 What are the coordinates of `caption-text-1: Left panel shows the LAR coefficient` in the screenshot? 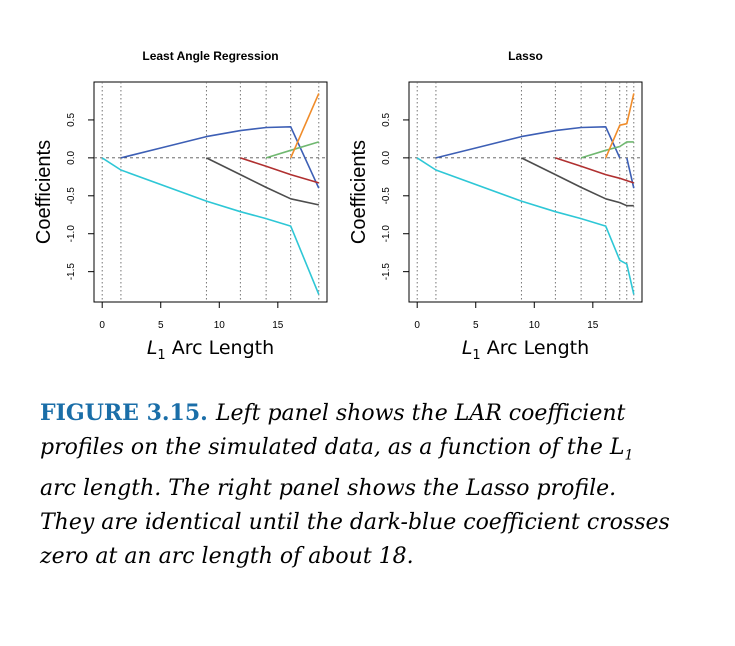 It's located at (420, 413).